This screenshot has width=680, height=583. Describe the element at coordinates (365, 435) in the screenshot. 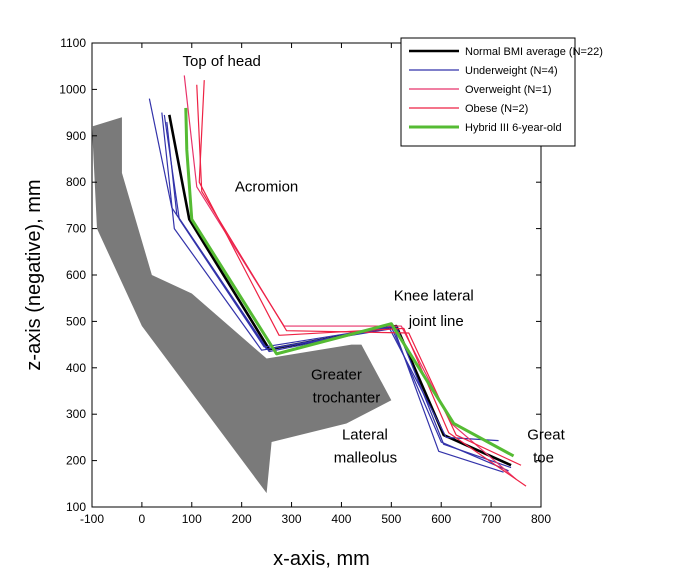

I see `annotation-label: Lateral` at that location.